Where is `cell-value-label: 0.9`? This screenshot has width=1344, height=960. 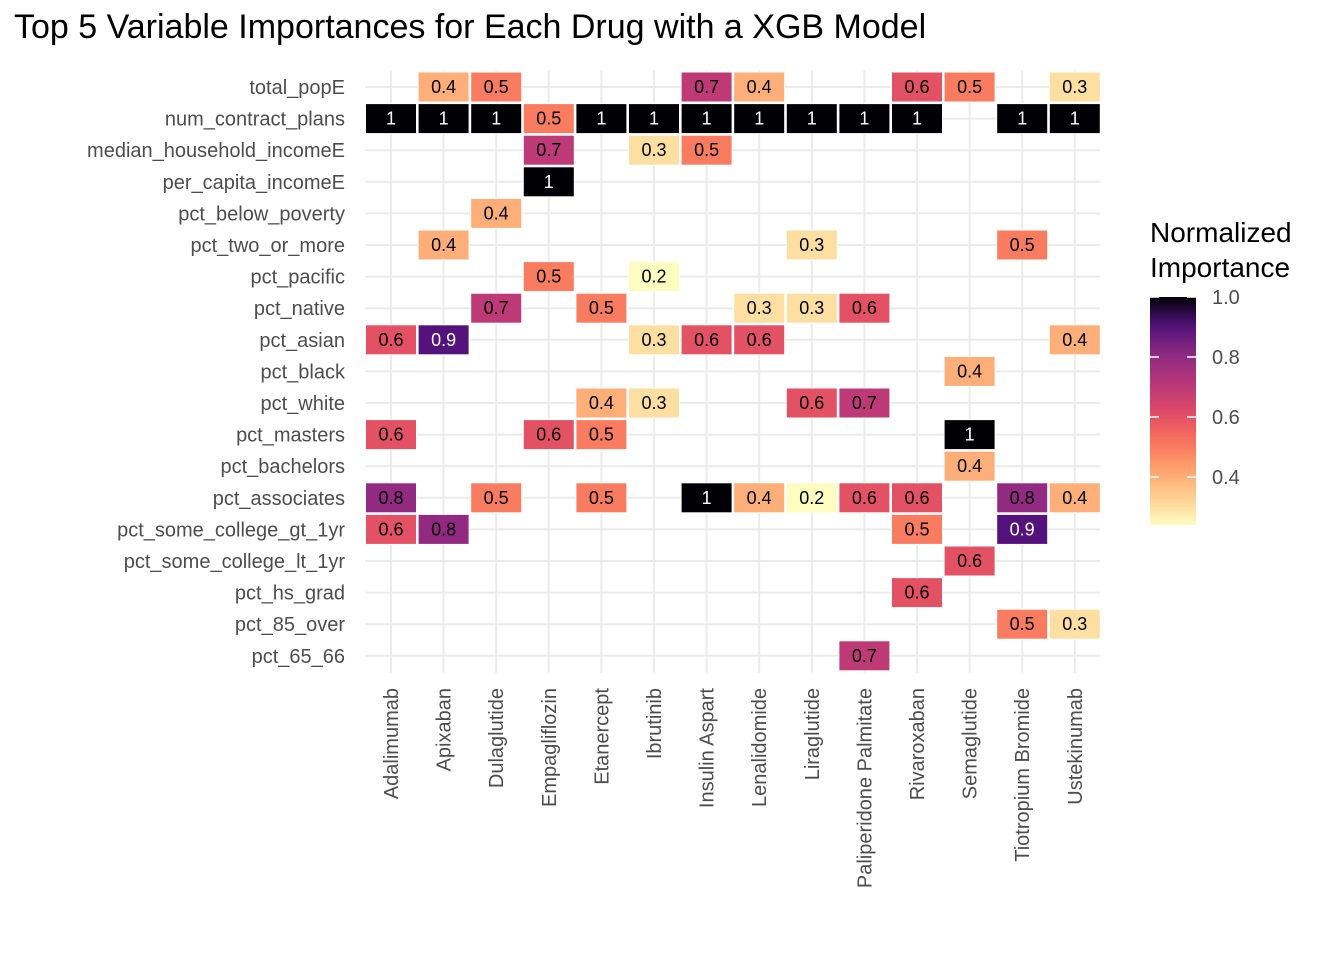 cell-value-label: 0.9 is located at coordinates (443, 340).